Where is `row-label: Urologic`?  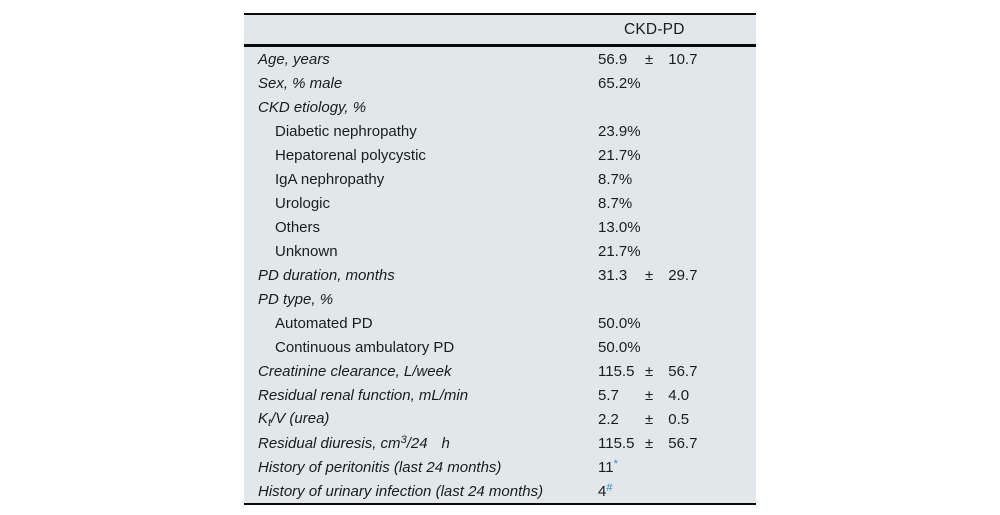
row-label: Urologic is located at coordinates (303, 203).